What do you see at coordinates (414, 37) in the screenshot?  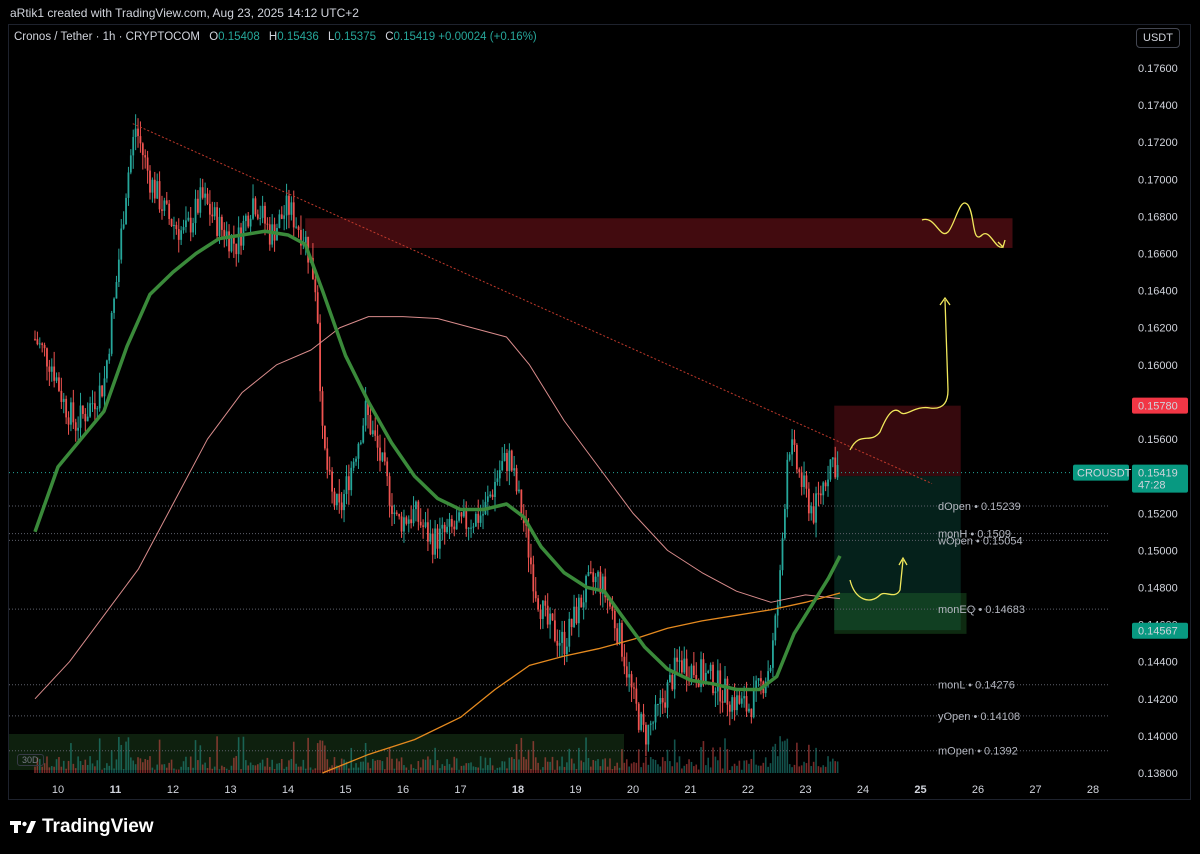 I see `close-value: 0.15419` at bounding box center [414, 37].